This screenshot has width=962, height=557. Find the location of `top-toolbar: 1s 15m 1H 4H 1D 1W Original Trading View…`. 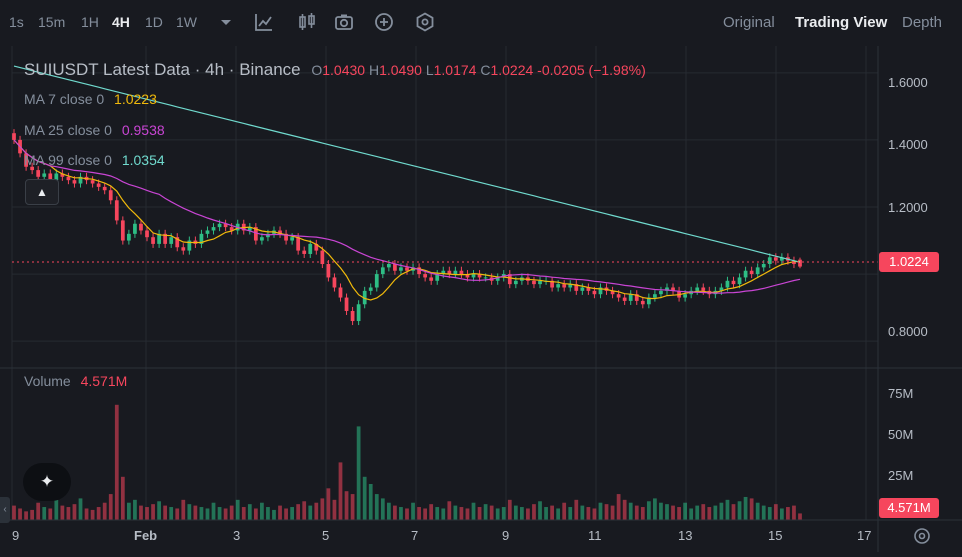

top-toolbar: 1s 15m 1H 4H 1D 1W Original Trading View… is located at coordinates (481, 23).